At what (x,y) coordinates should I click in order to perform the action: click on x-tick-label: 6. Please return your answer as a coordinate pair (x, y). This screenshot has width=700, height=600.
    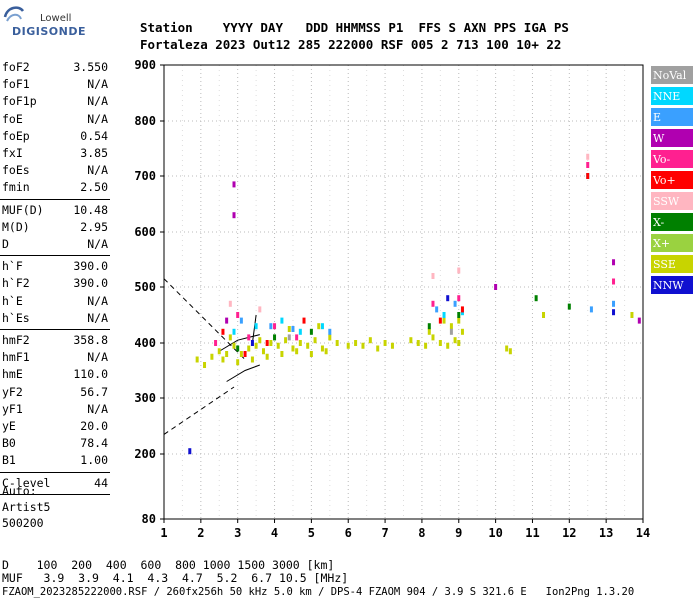
    Looking at the image, I should click on (348, 533).